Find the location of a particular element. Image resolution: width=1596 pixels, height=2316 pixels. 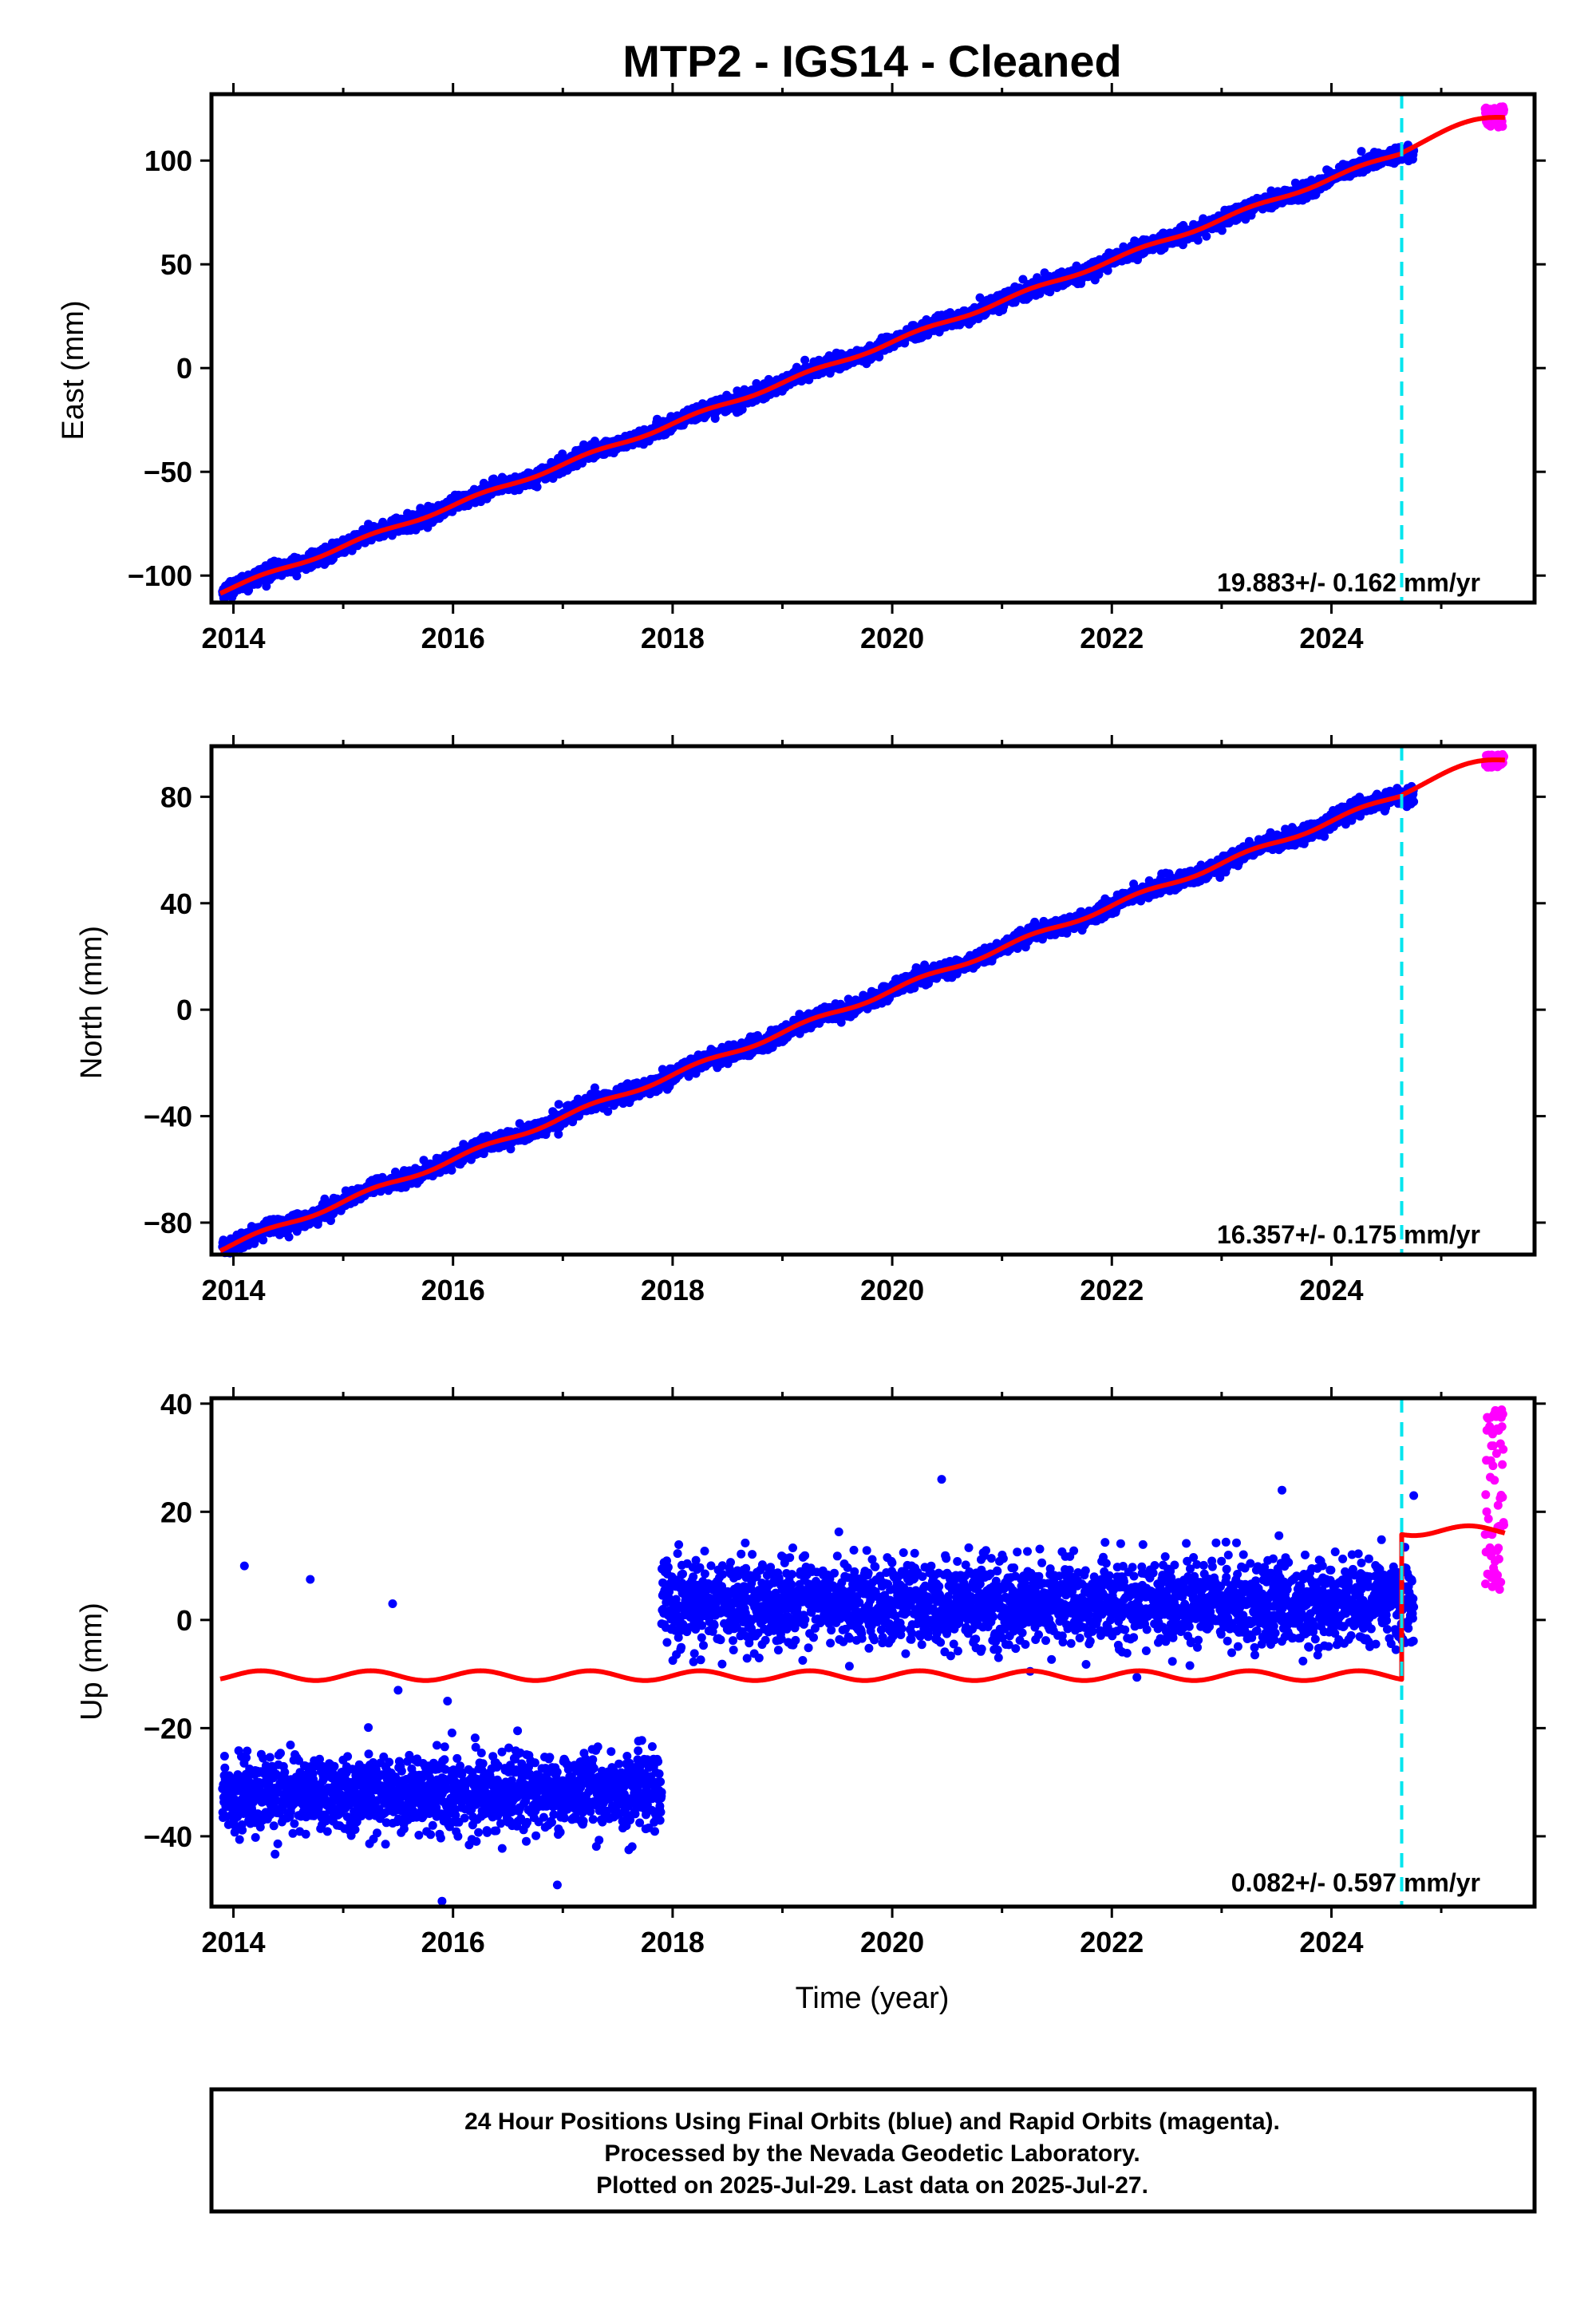

east-xtick-label: 2018 is located at coordinates (673, 638).